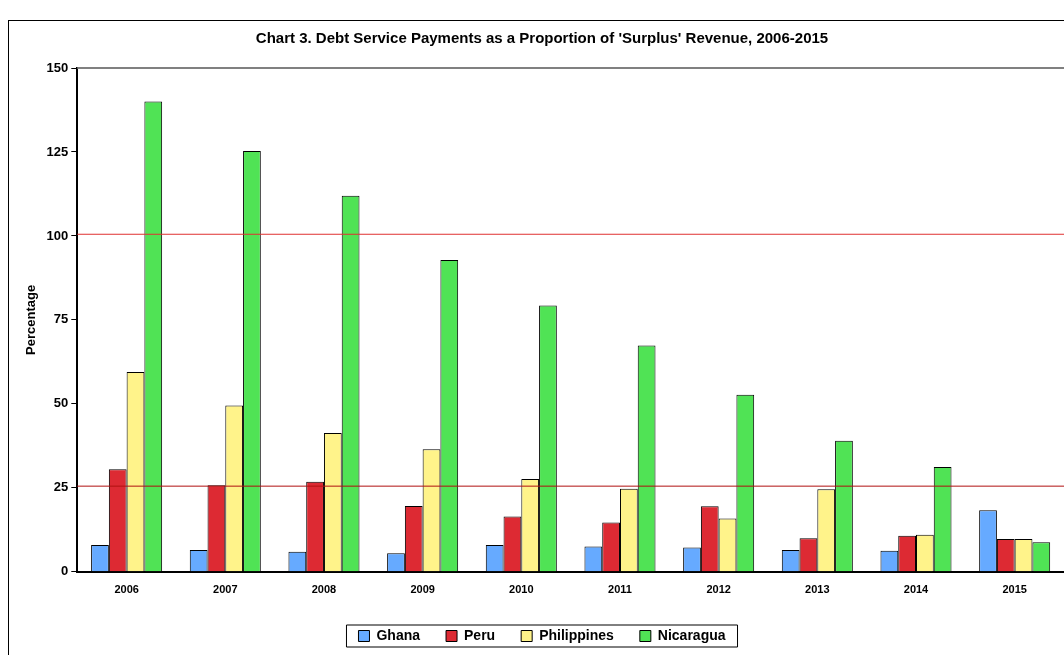  I want to click on y-axis-title: Percentage, so click(31, 319).